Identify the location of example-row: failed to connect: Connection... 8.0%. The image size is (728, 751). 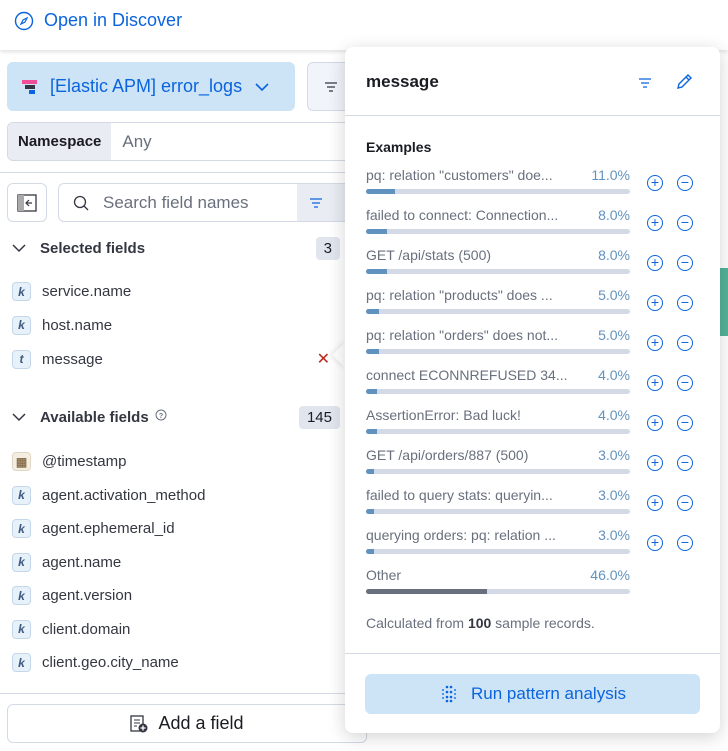
(498, 220).